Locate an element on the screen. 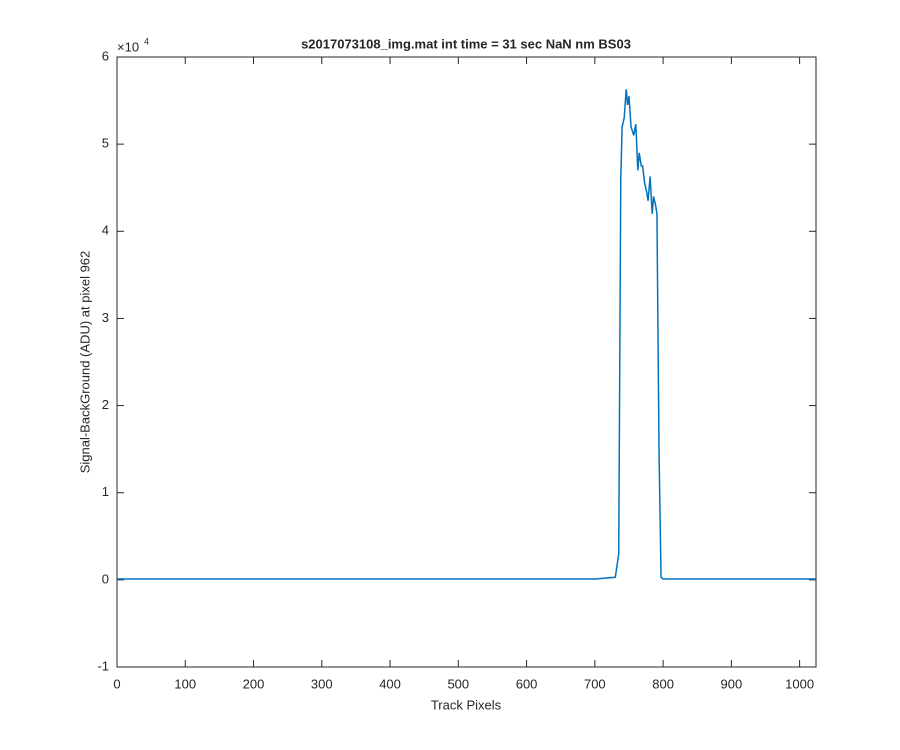  x-tick-label: 100 is located at coordinates (185, 683).